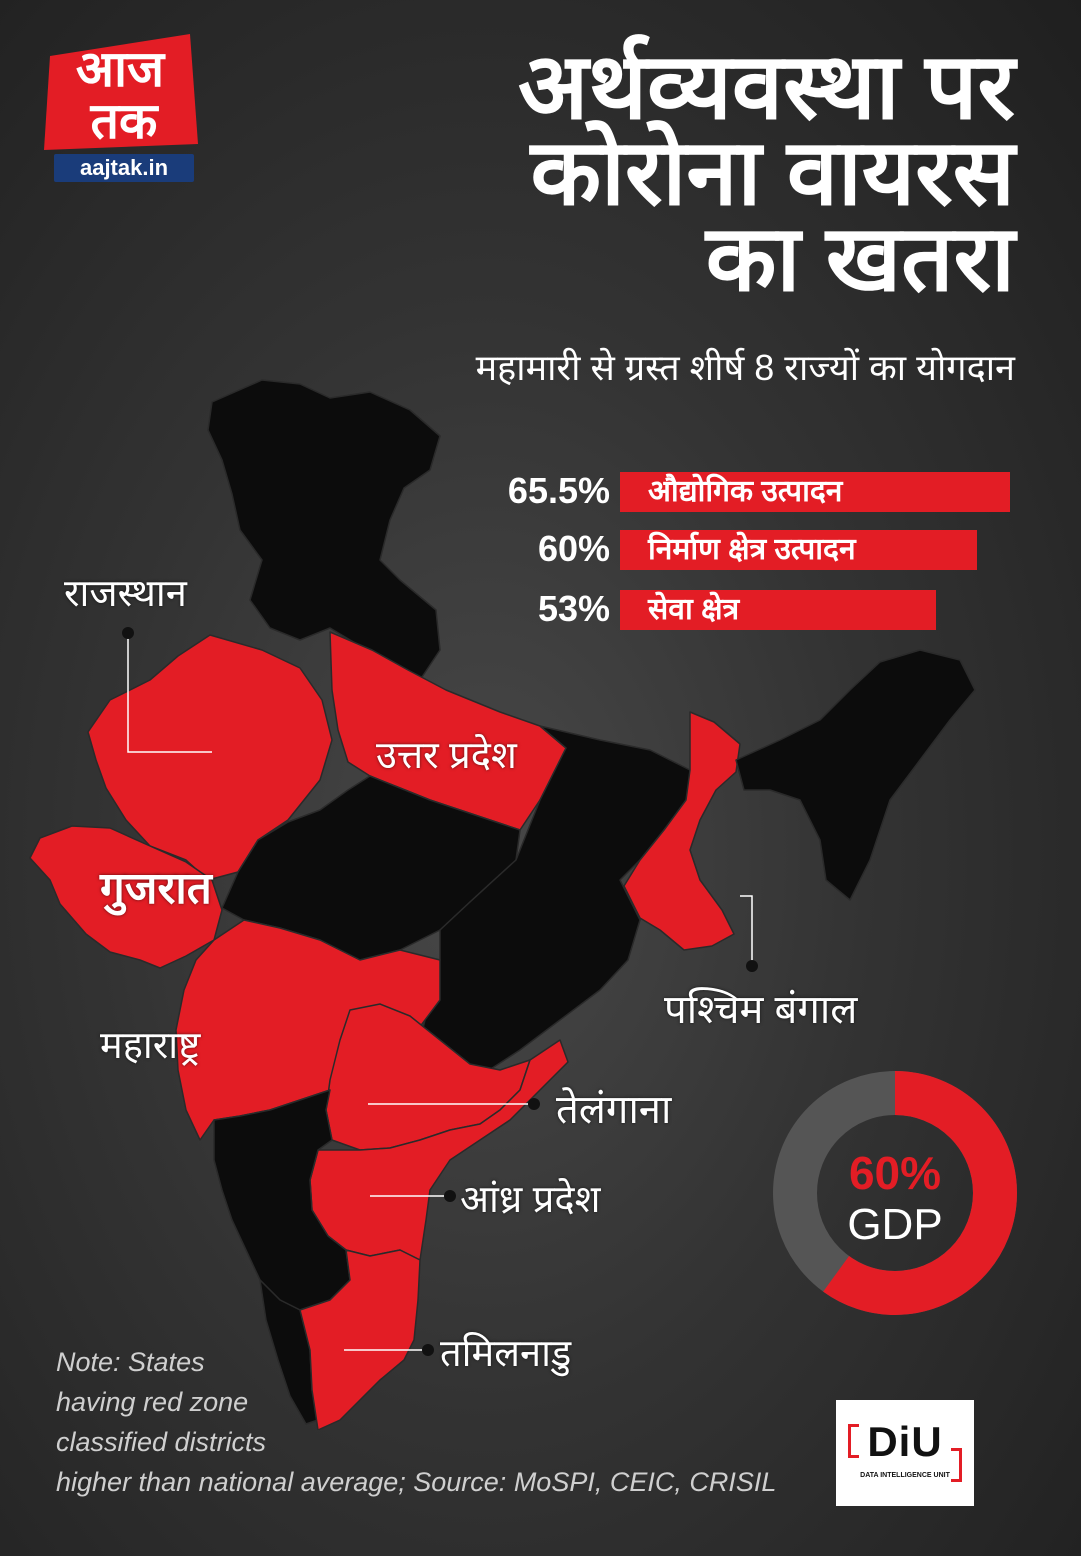 The height and width of the screenshot is (1556, 1081). What do you see at coordinates (506, 1354) in the screenshot?
I see `label-tamil-nadu: तमिलनाडु` at bounding box center [506, 1354].